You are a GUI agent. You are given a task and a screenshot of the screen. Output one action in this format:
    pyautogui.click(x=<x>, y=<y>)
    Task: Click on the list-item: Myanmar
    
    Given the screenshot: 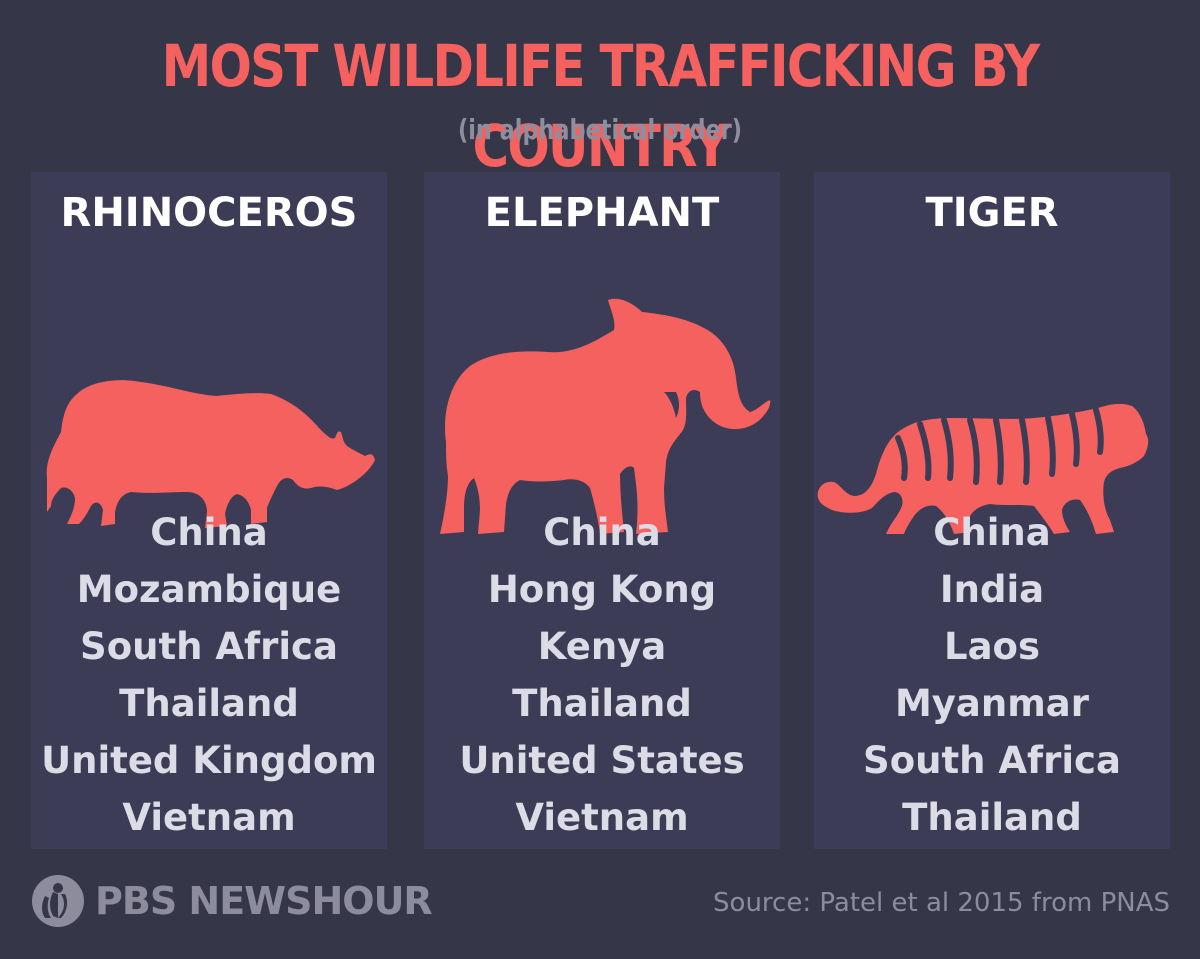 What is the action you would take?
    pyautogui.click(x=991, y=703)
    